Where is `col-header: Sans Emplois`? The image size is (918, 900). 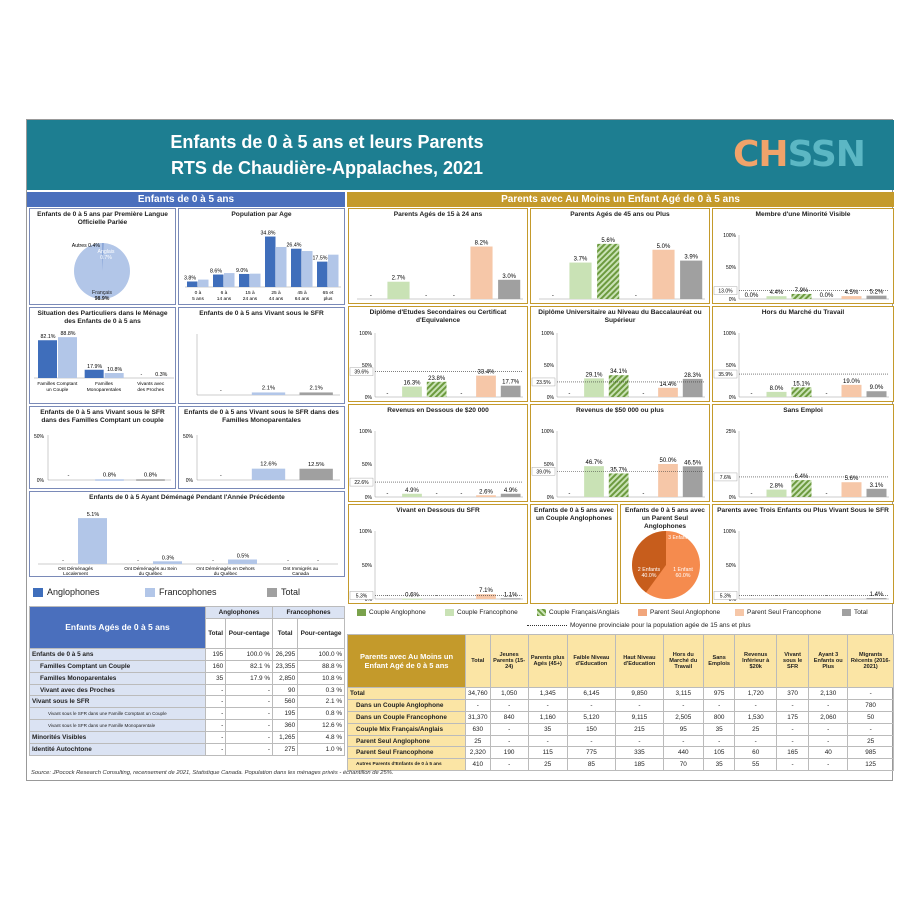
col-header: Sans Emplois is located at coordinates (719, 661).